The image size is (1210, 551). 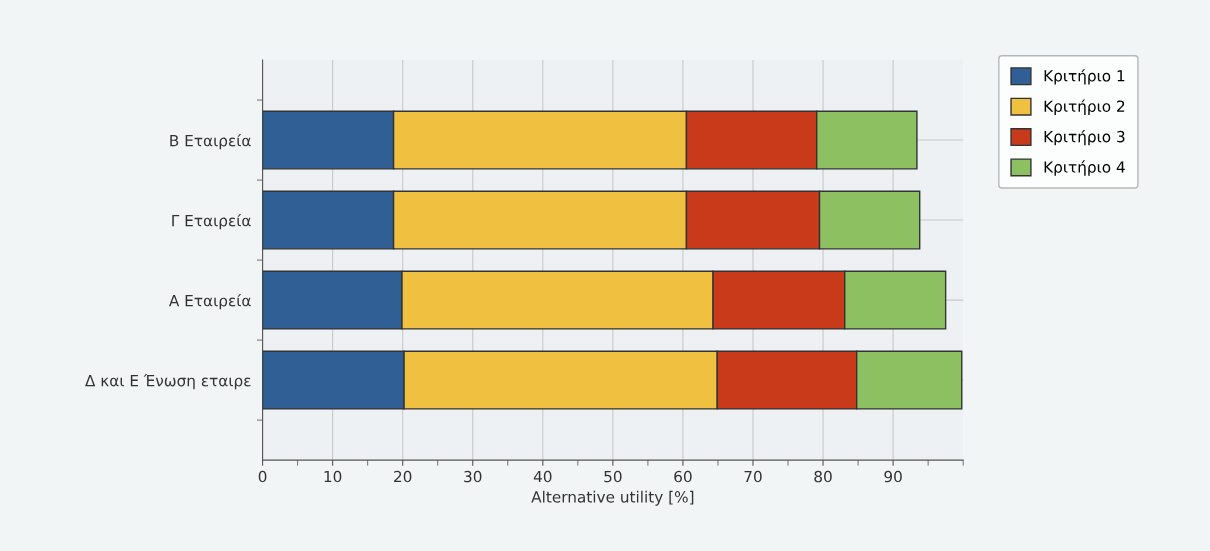 What do you see at coordinates (473, 476) in the screenshot?
I see `x-tick-label: 30` at bounding box center [473, 476].